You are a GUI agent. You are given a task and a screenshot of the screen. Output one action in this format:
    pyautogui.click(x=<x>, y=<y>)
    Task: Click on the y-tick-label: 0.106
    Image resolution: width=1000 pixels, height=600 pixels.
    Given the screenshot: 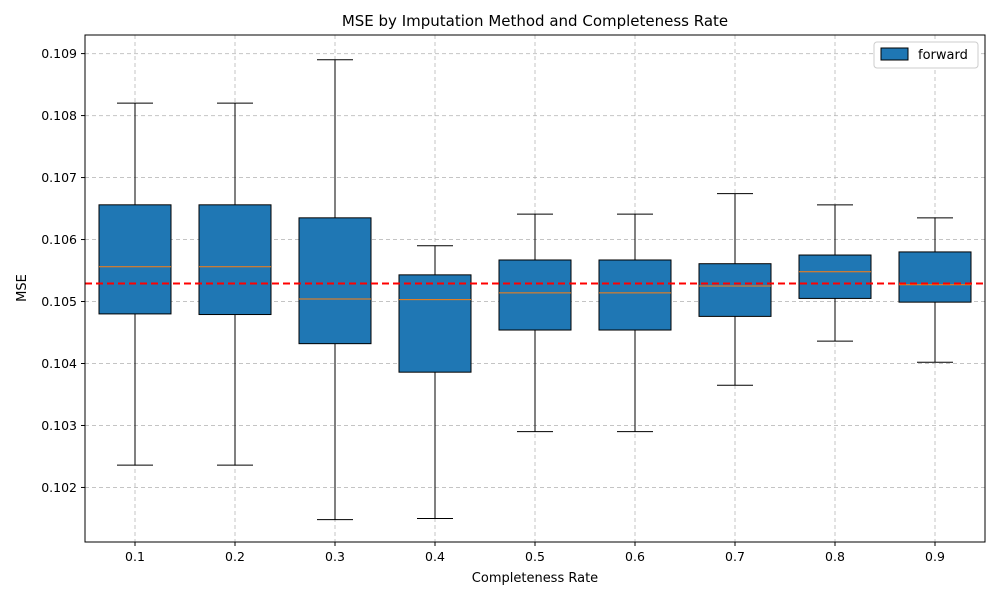 What is the action you would take?
    pyautogui.click(x=59, y=239)
    